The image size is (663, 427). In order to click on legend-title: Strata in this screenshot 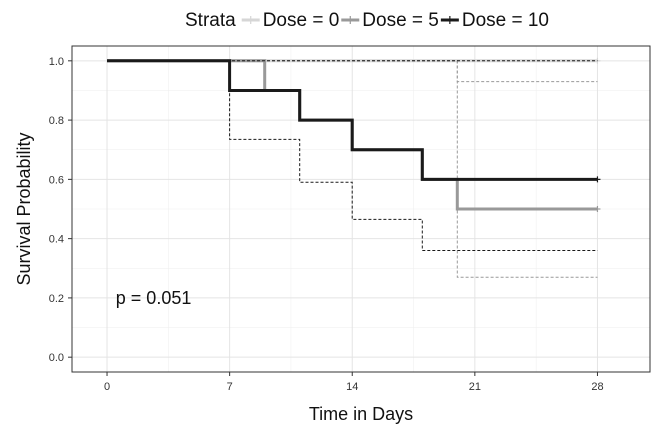, I will do `click(210, 20)`.